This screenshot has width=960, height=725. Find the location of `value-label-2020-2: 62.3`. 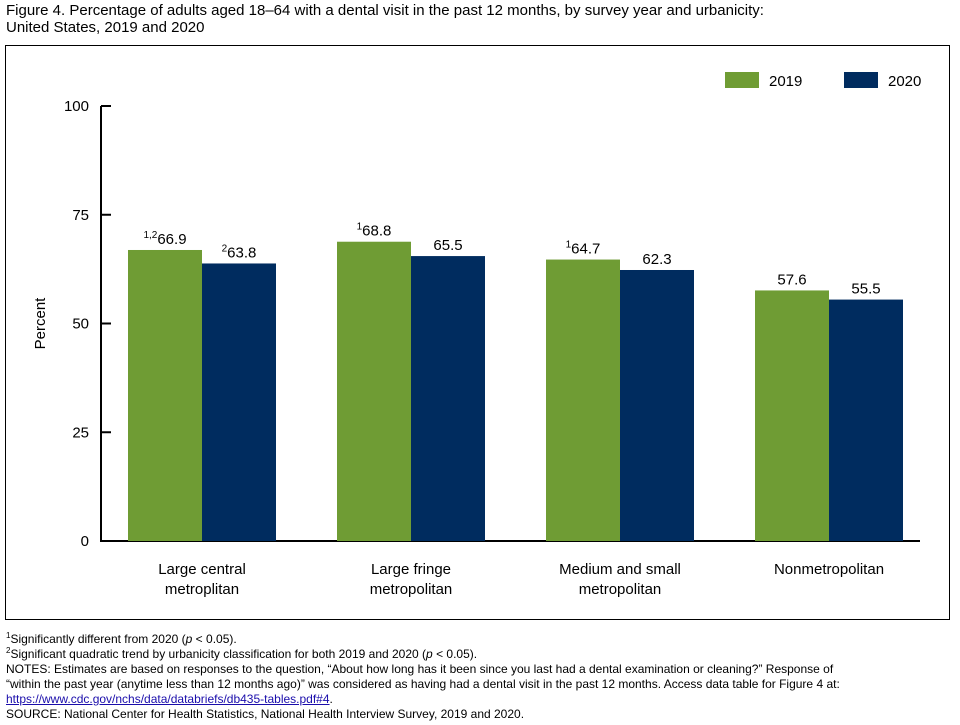

value-label-2020-2: 62.3 is located at coordinates (656, 259).